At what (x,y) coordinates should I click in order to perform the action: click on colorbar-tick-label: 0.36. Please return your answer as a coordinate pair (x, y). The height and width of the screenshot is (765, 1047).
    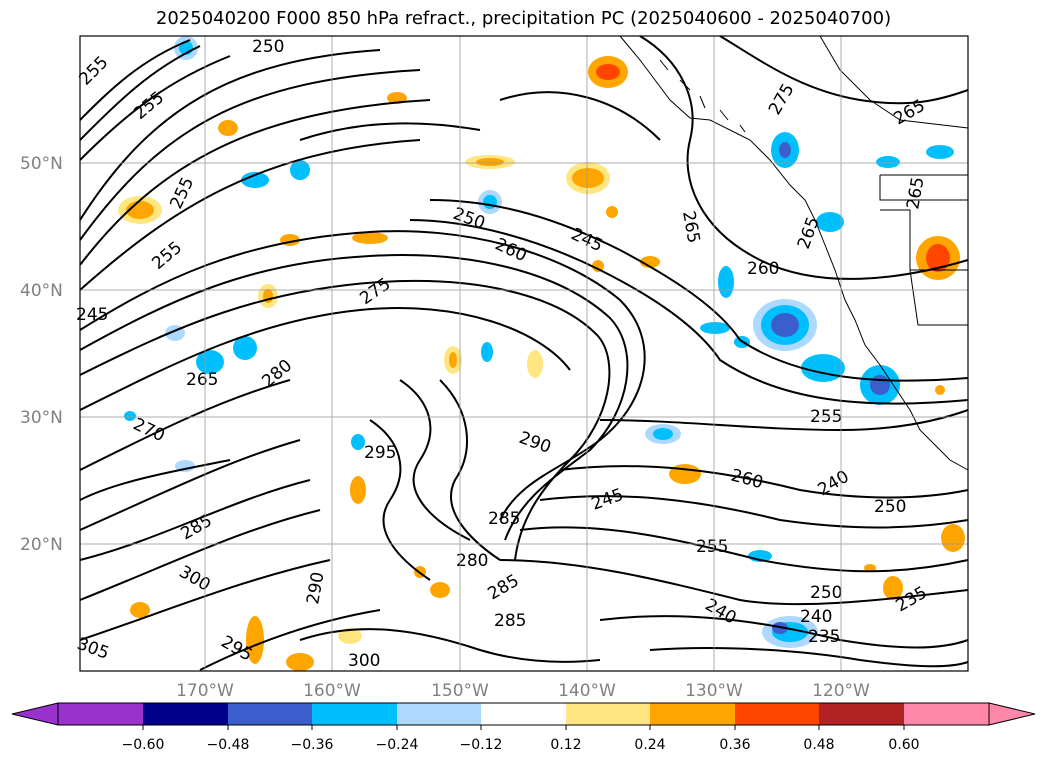
    Looking at the image, I should click on (734, 745).